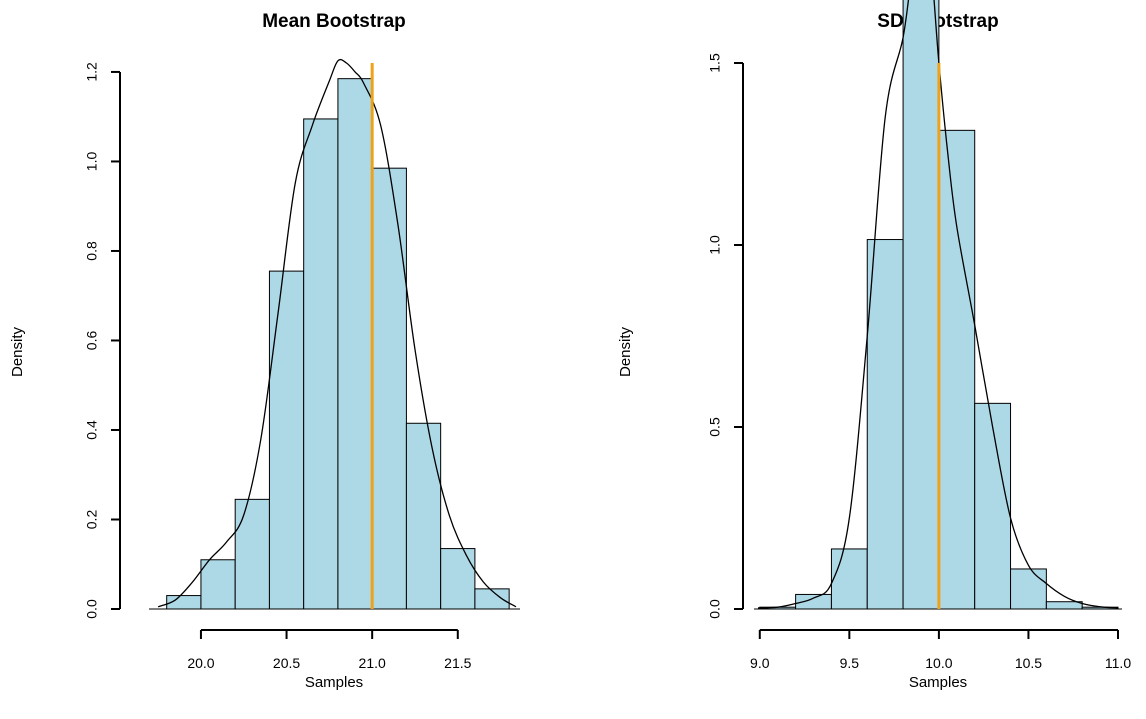 This screenshot has height=719, width=1146. I want to click on sd-bootstrap-x-axis: 9.0 9.5 10.0 10.5 11.0, so click(940, 650).